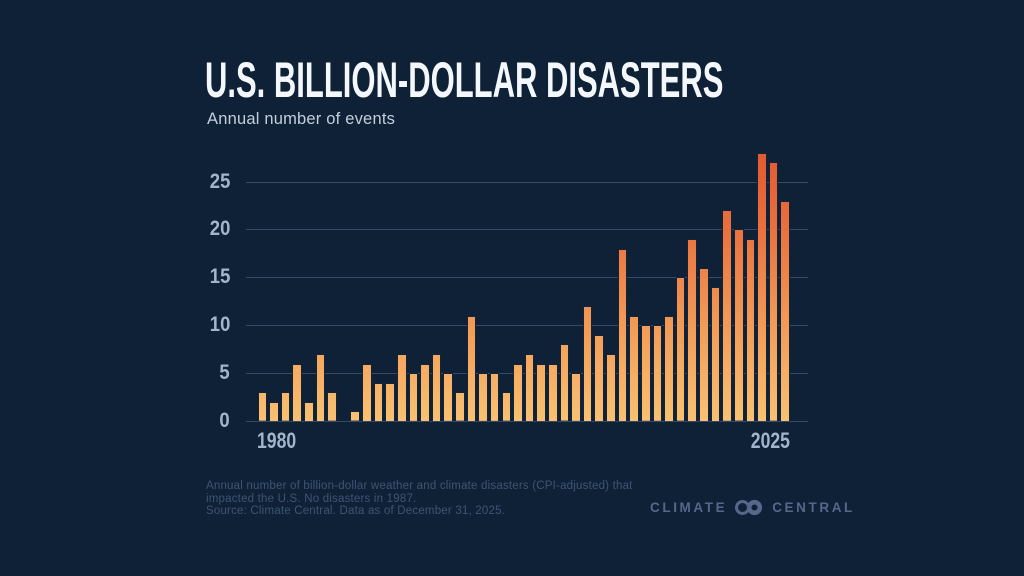 This screenshot has height=576, width=1024. What do you see at coordinates (224, 420) in the screenshot?
I see `y-axis-label-0: 0` at bounding box center [224, 420].